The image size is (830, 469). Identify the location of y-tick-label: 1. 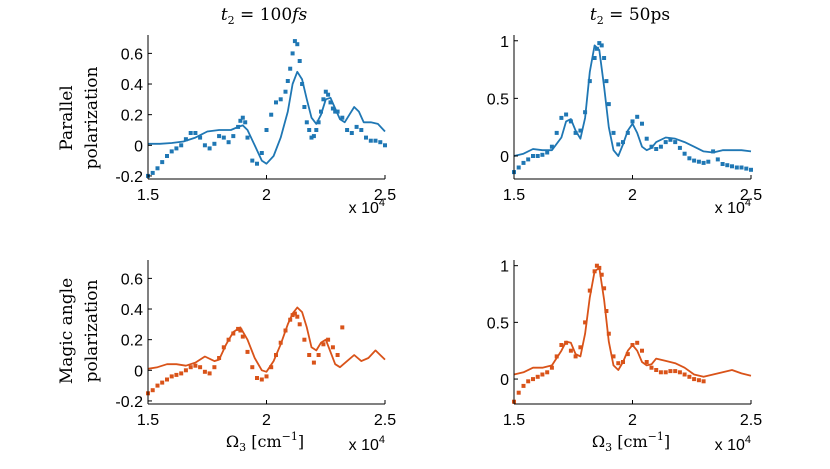
(504, 42).